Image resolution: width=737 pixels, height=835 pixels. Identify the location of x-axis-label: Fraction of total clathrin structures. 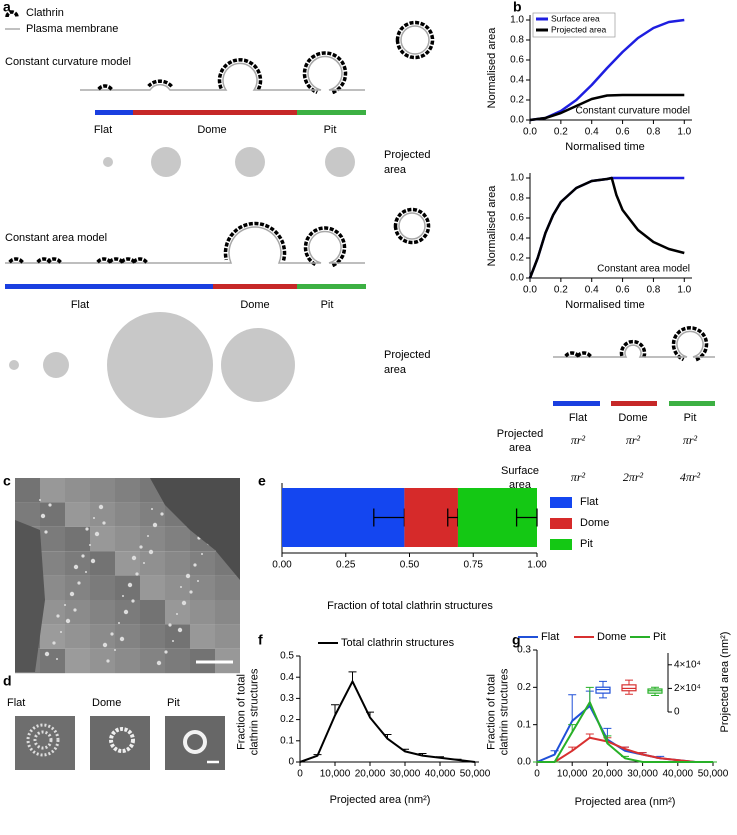
(410, 606).